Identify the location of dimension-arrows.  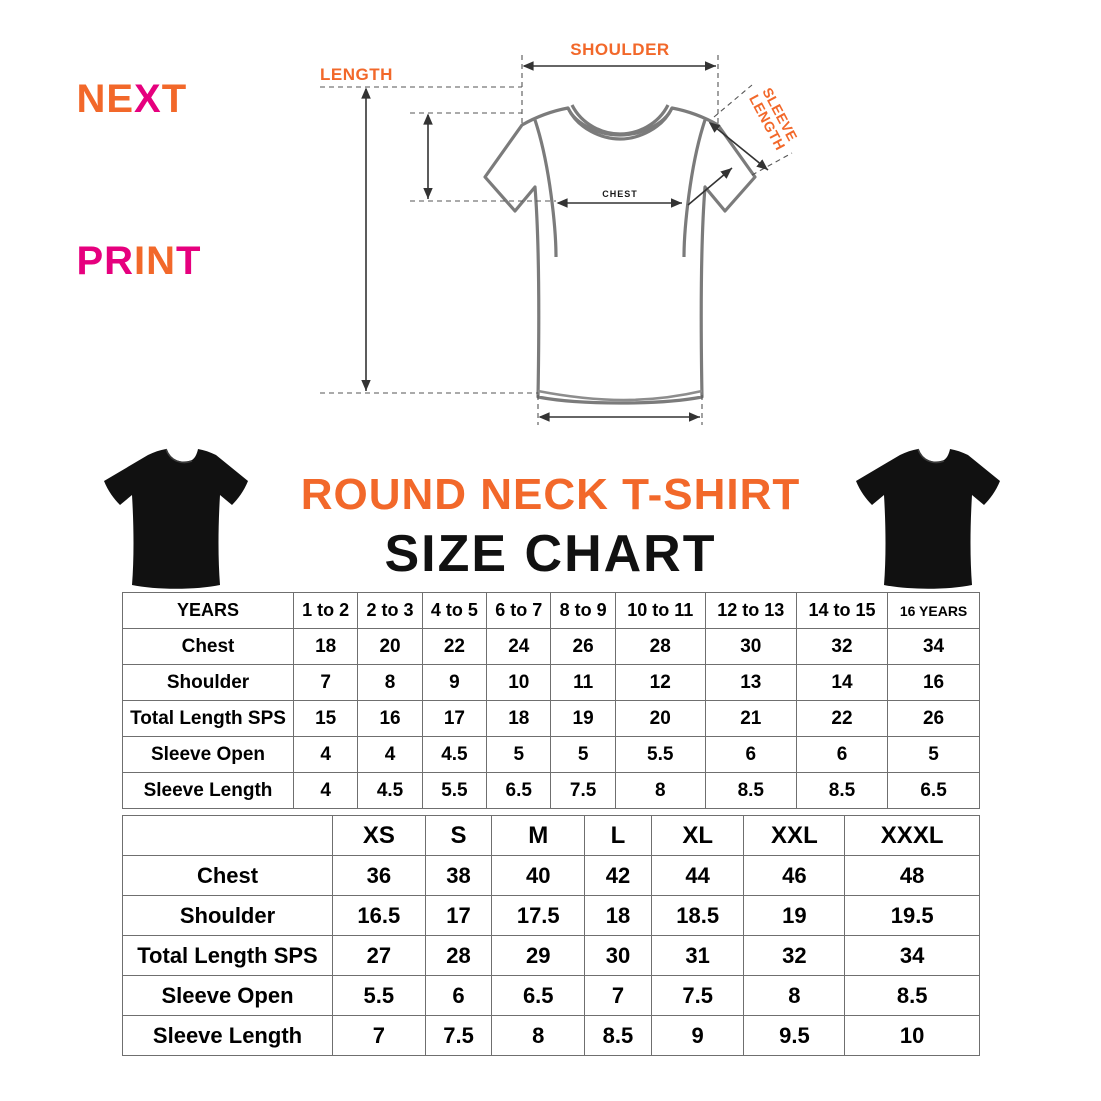
(565, 241).